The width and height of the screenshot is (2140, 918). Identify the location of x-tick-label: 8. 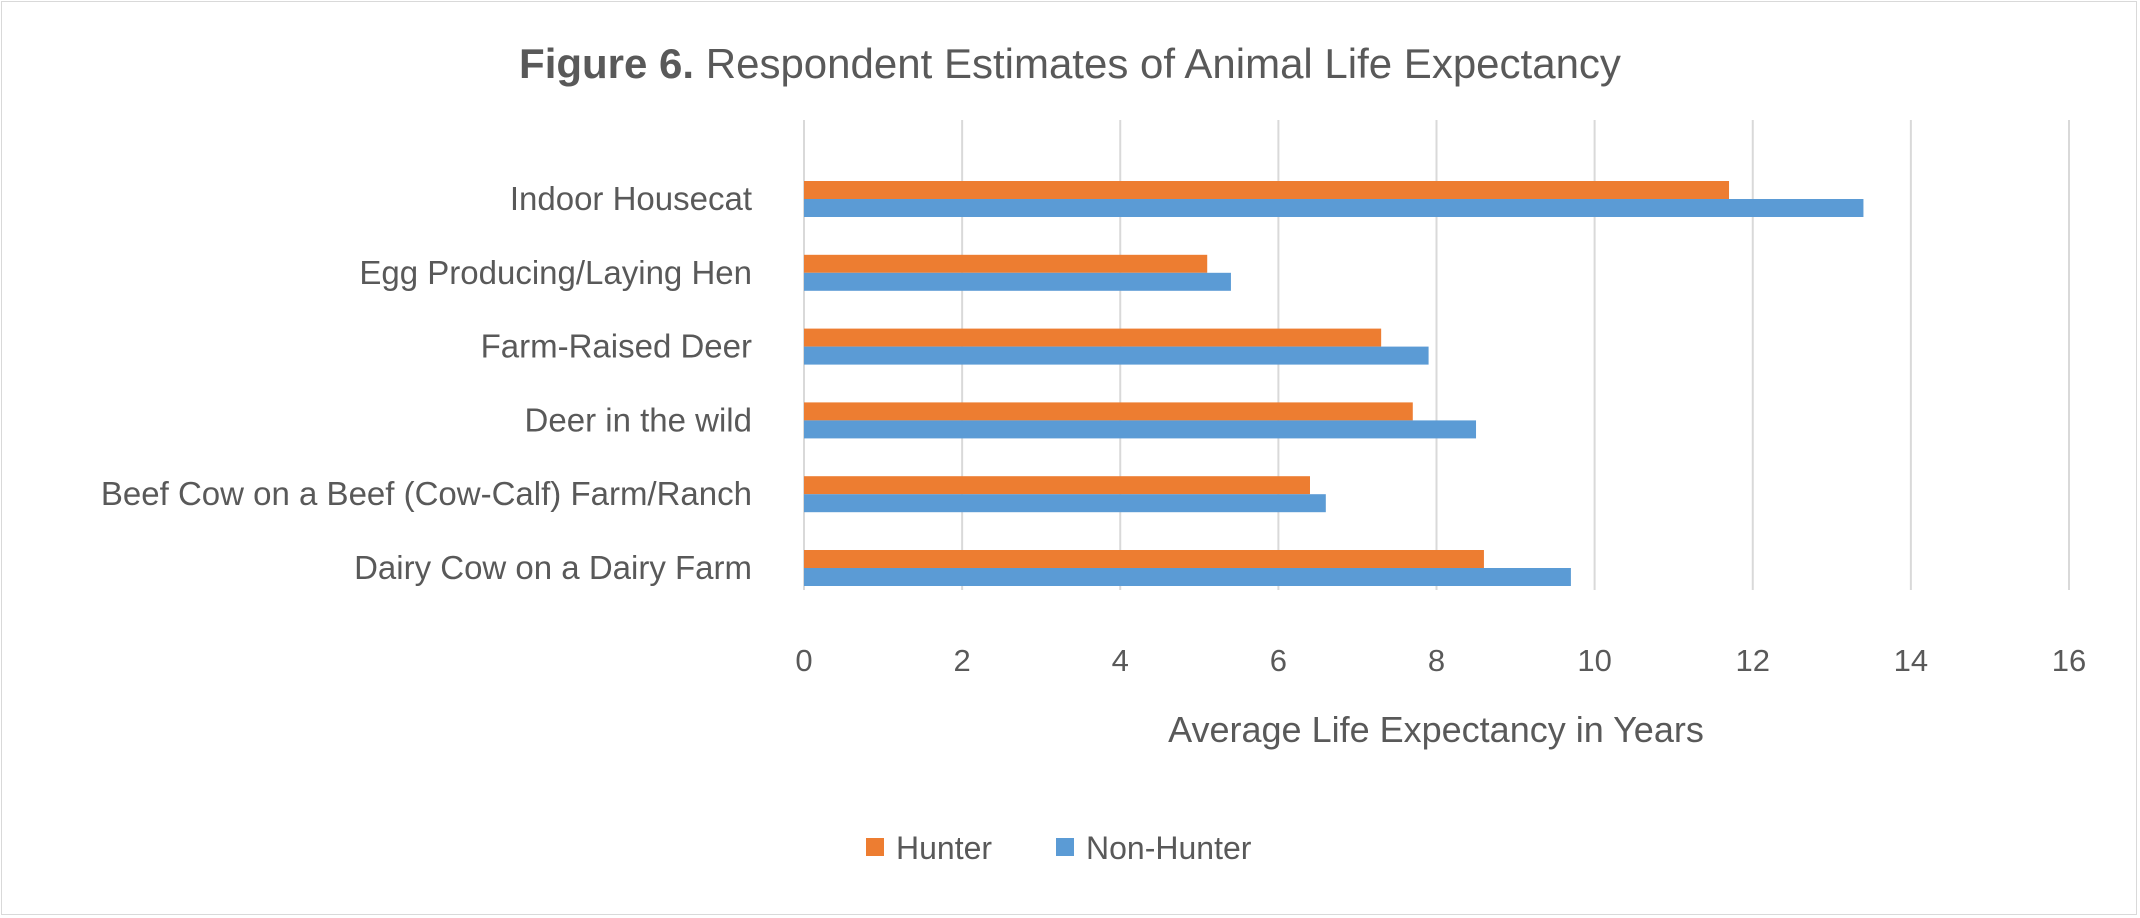
(1436, 660).